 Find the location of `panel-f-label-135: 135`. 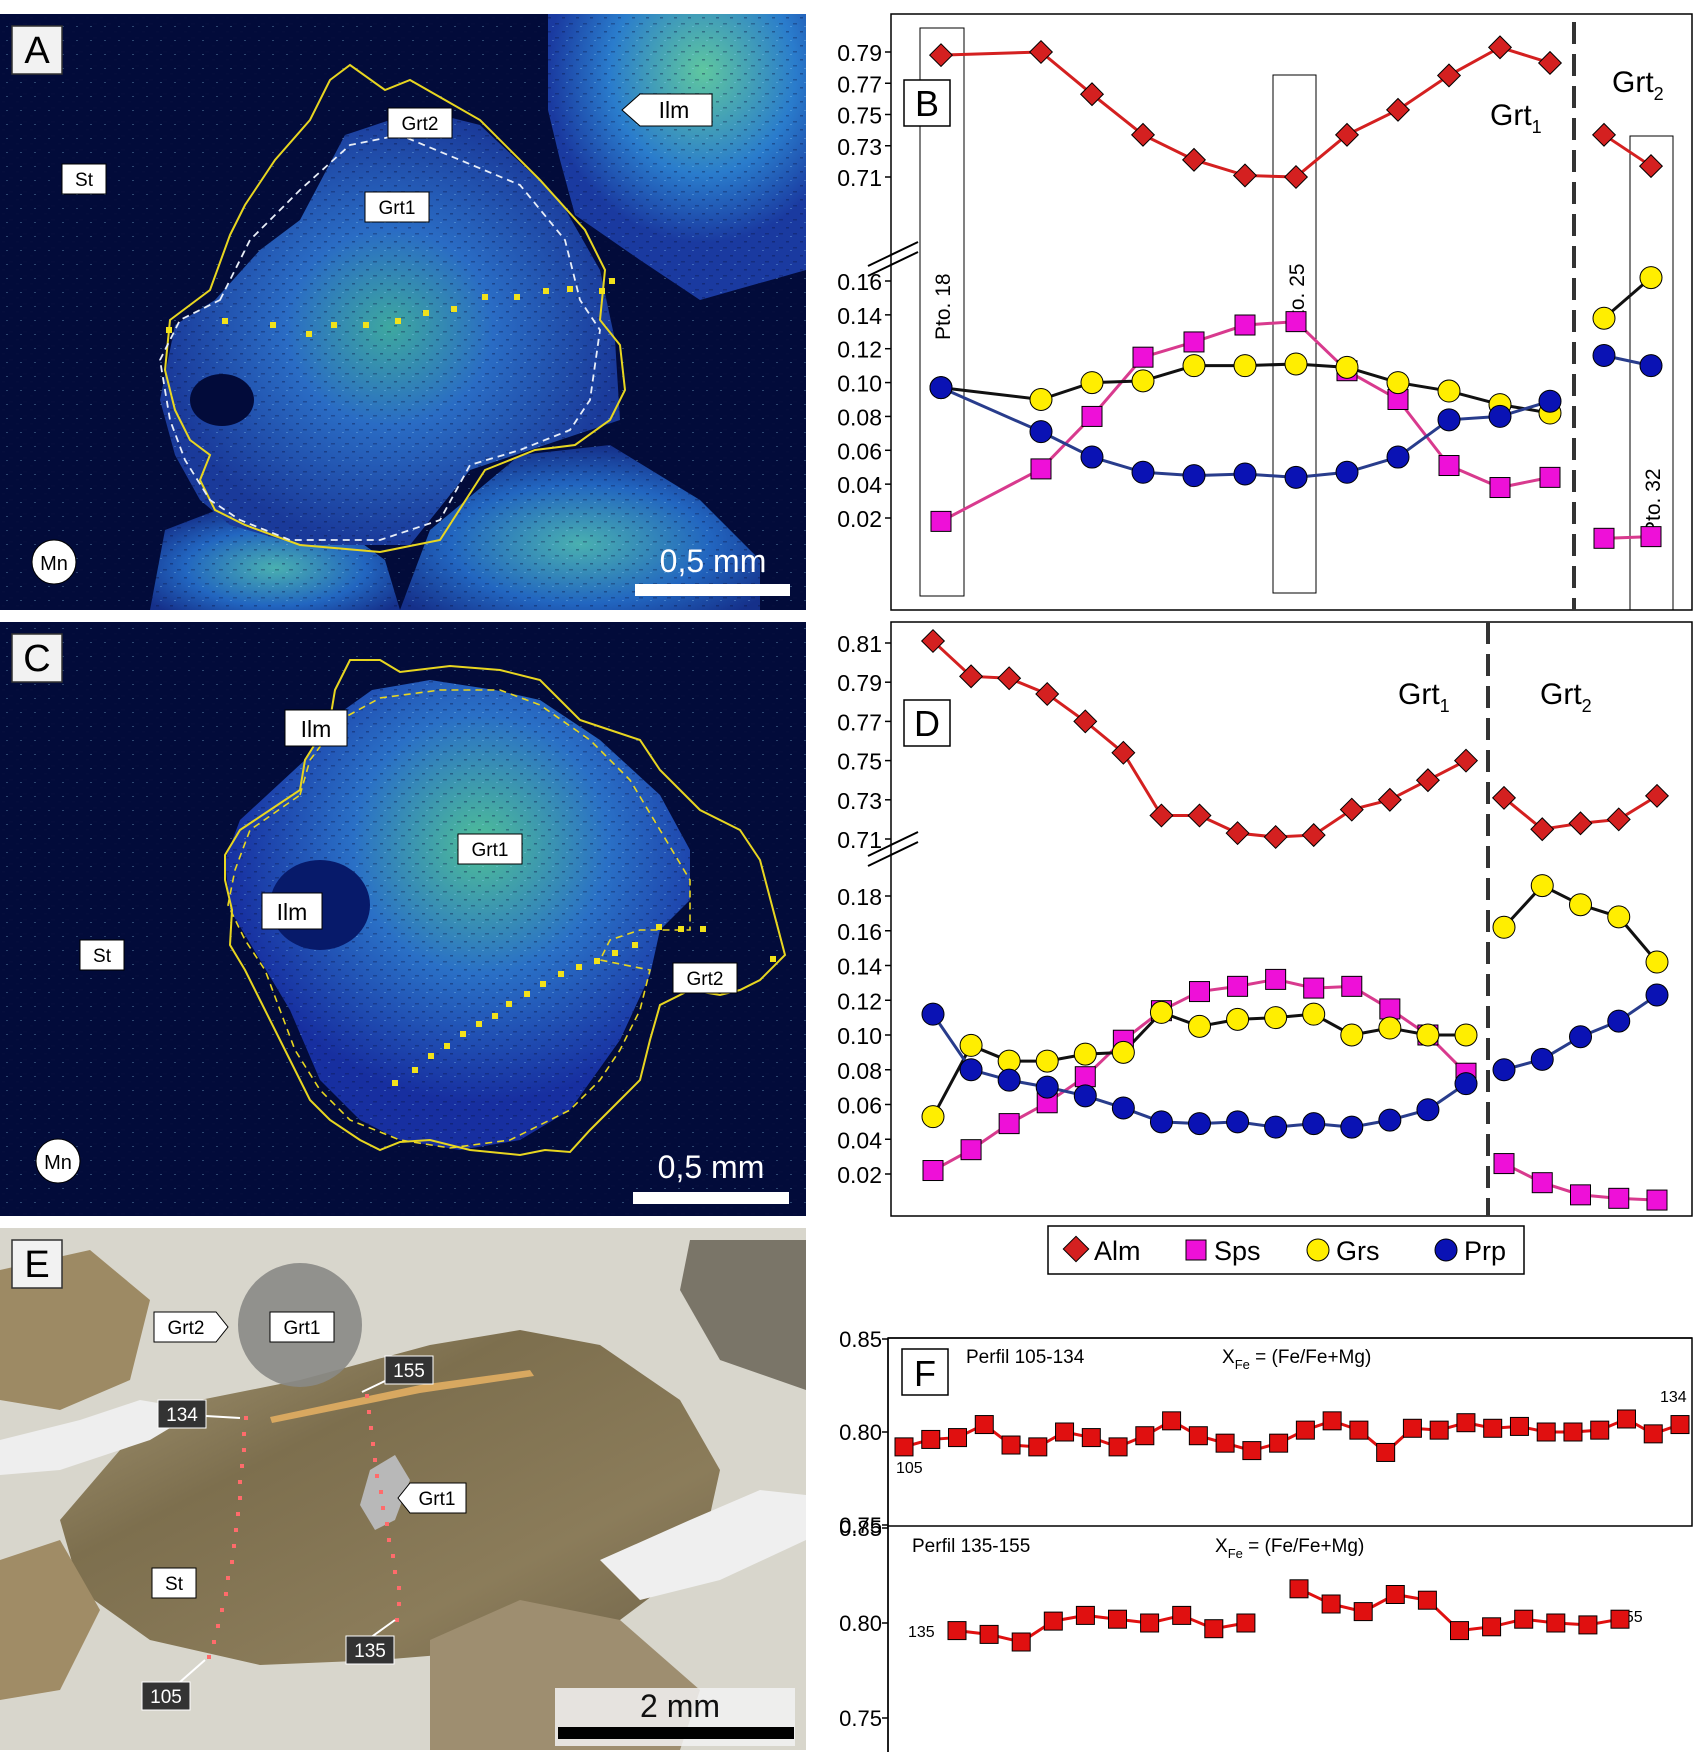

panel-f-label-135: 135 is located at coordinates (921, 1632).